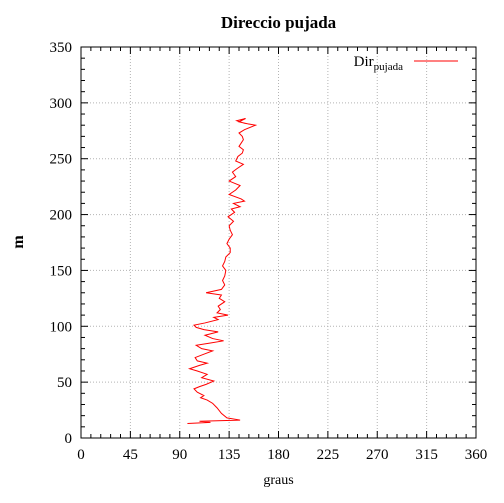 Image resolution: width=504 pixels, height=503 pixels. What do you see at coordinates (130, 455) in the screenshot?
I see `x-tick-label: 45` at bounding box center [130, 455].